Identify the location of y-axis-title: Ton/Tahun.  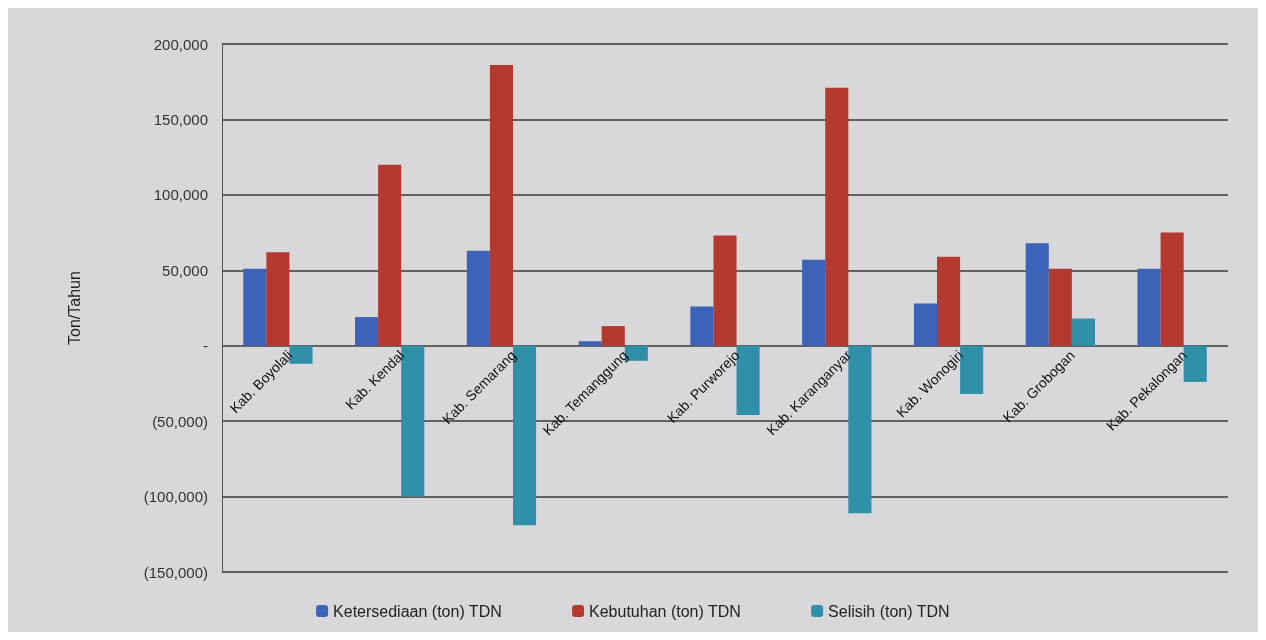
(74, 308).